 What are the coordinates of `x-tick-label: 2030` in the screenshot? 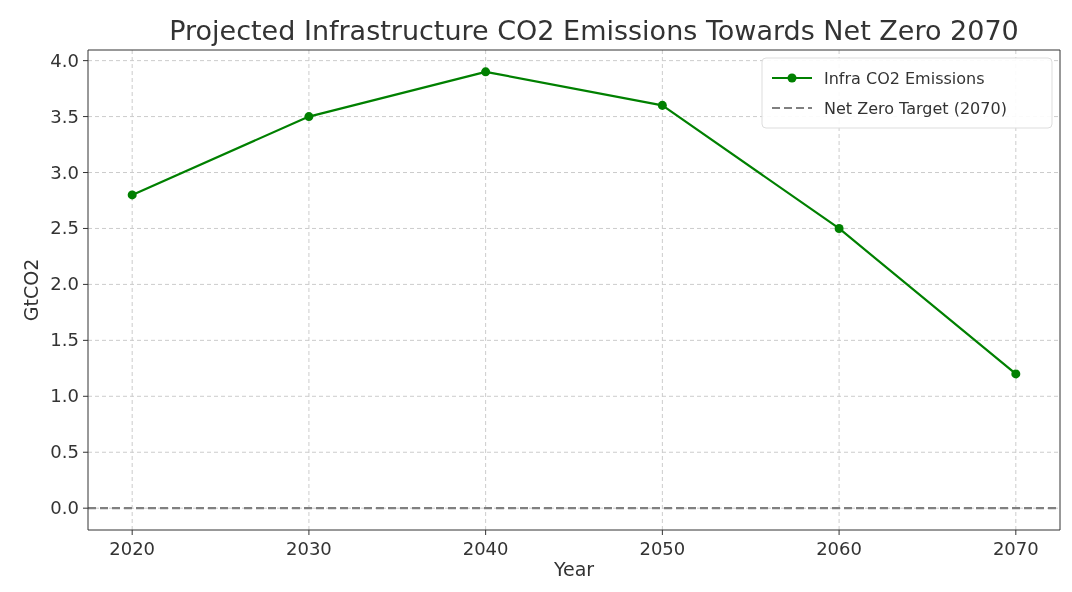 It's located at (309, 548).